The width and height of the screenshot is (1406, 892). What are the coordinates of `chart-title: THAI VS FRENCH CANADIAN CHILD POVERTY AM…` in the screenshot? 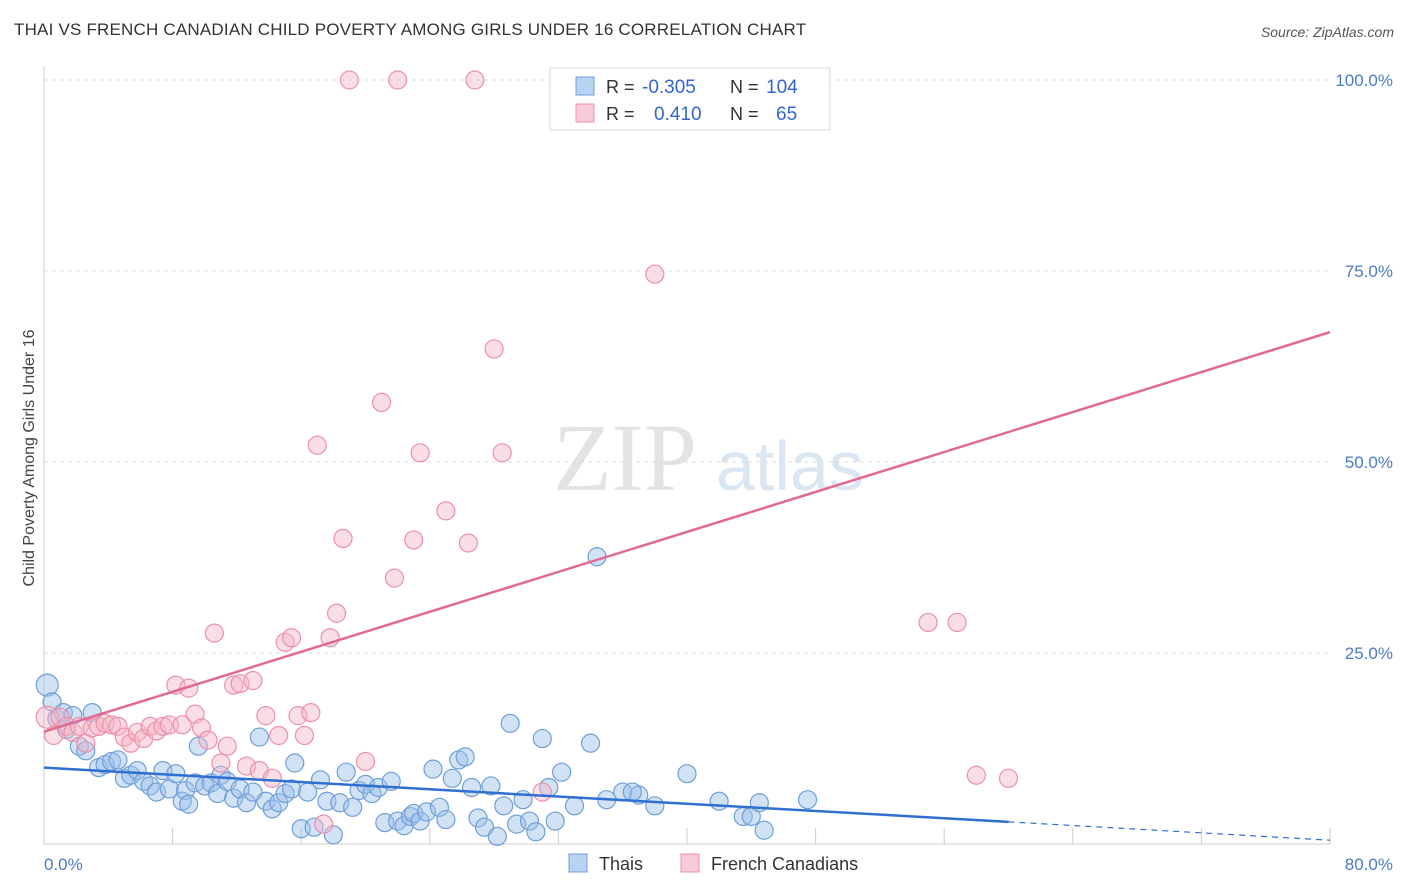 It's located at (410, 29).